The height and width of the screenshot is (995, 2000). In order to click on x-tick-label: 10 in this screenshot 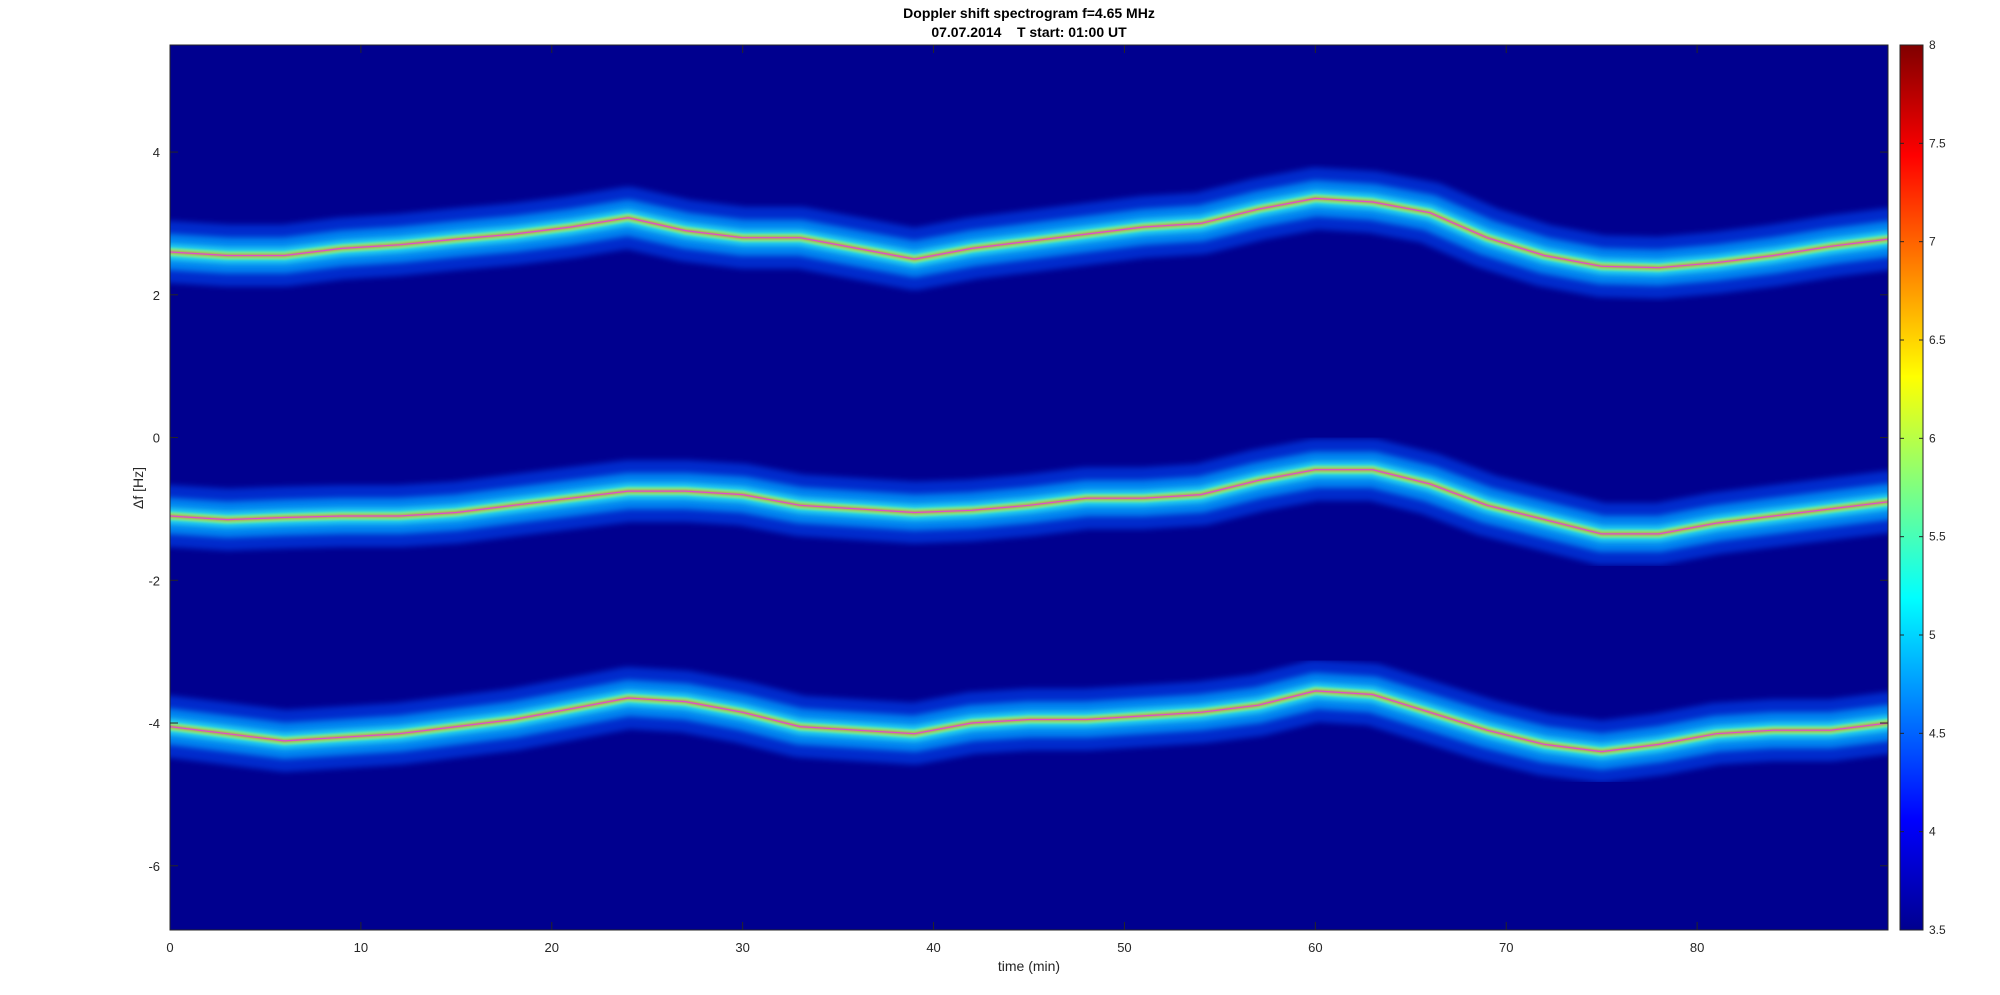, I will do `click(361, 947)`.